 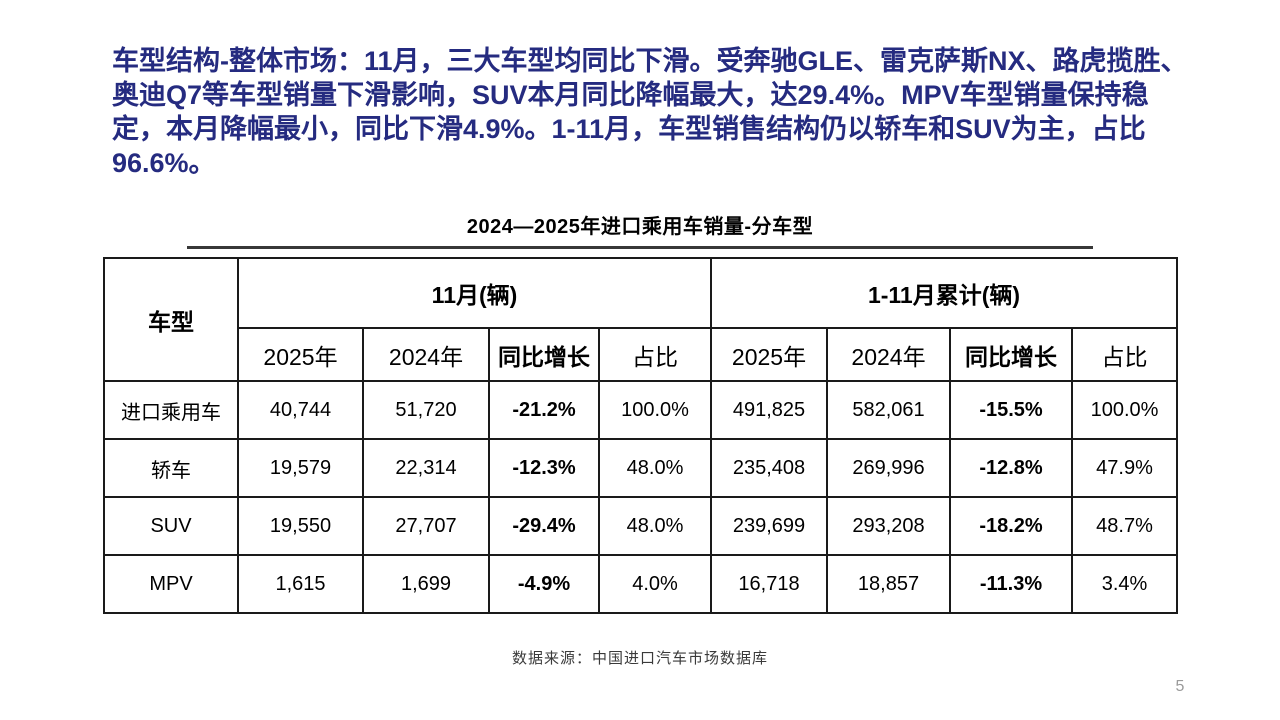 What do you see at coordinates (171, 410) in the screenshot?
I see `row-label: 进口乘用车` at bounding box center [171, 410].